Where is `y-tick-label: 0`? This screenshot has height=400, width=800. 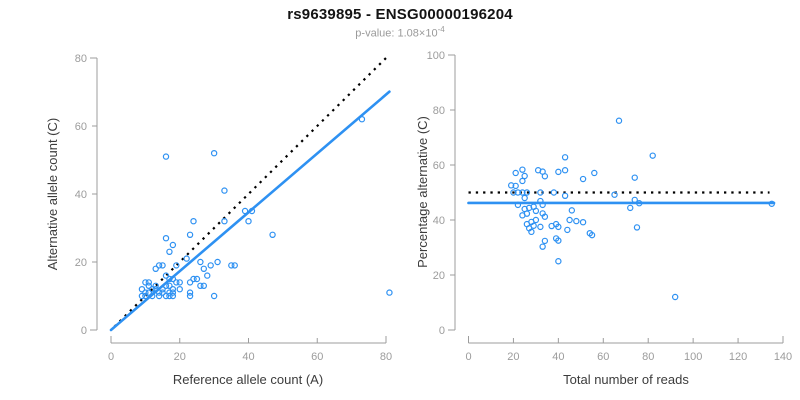 y-tick-label: 0 is located at coordinates (84, 331).